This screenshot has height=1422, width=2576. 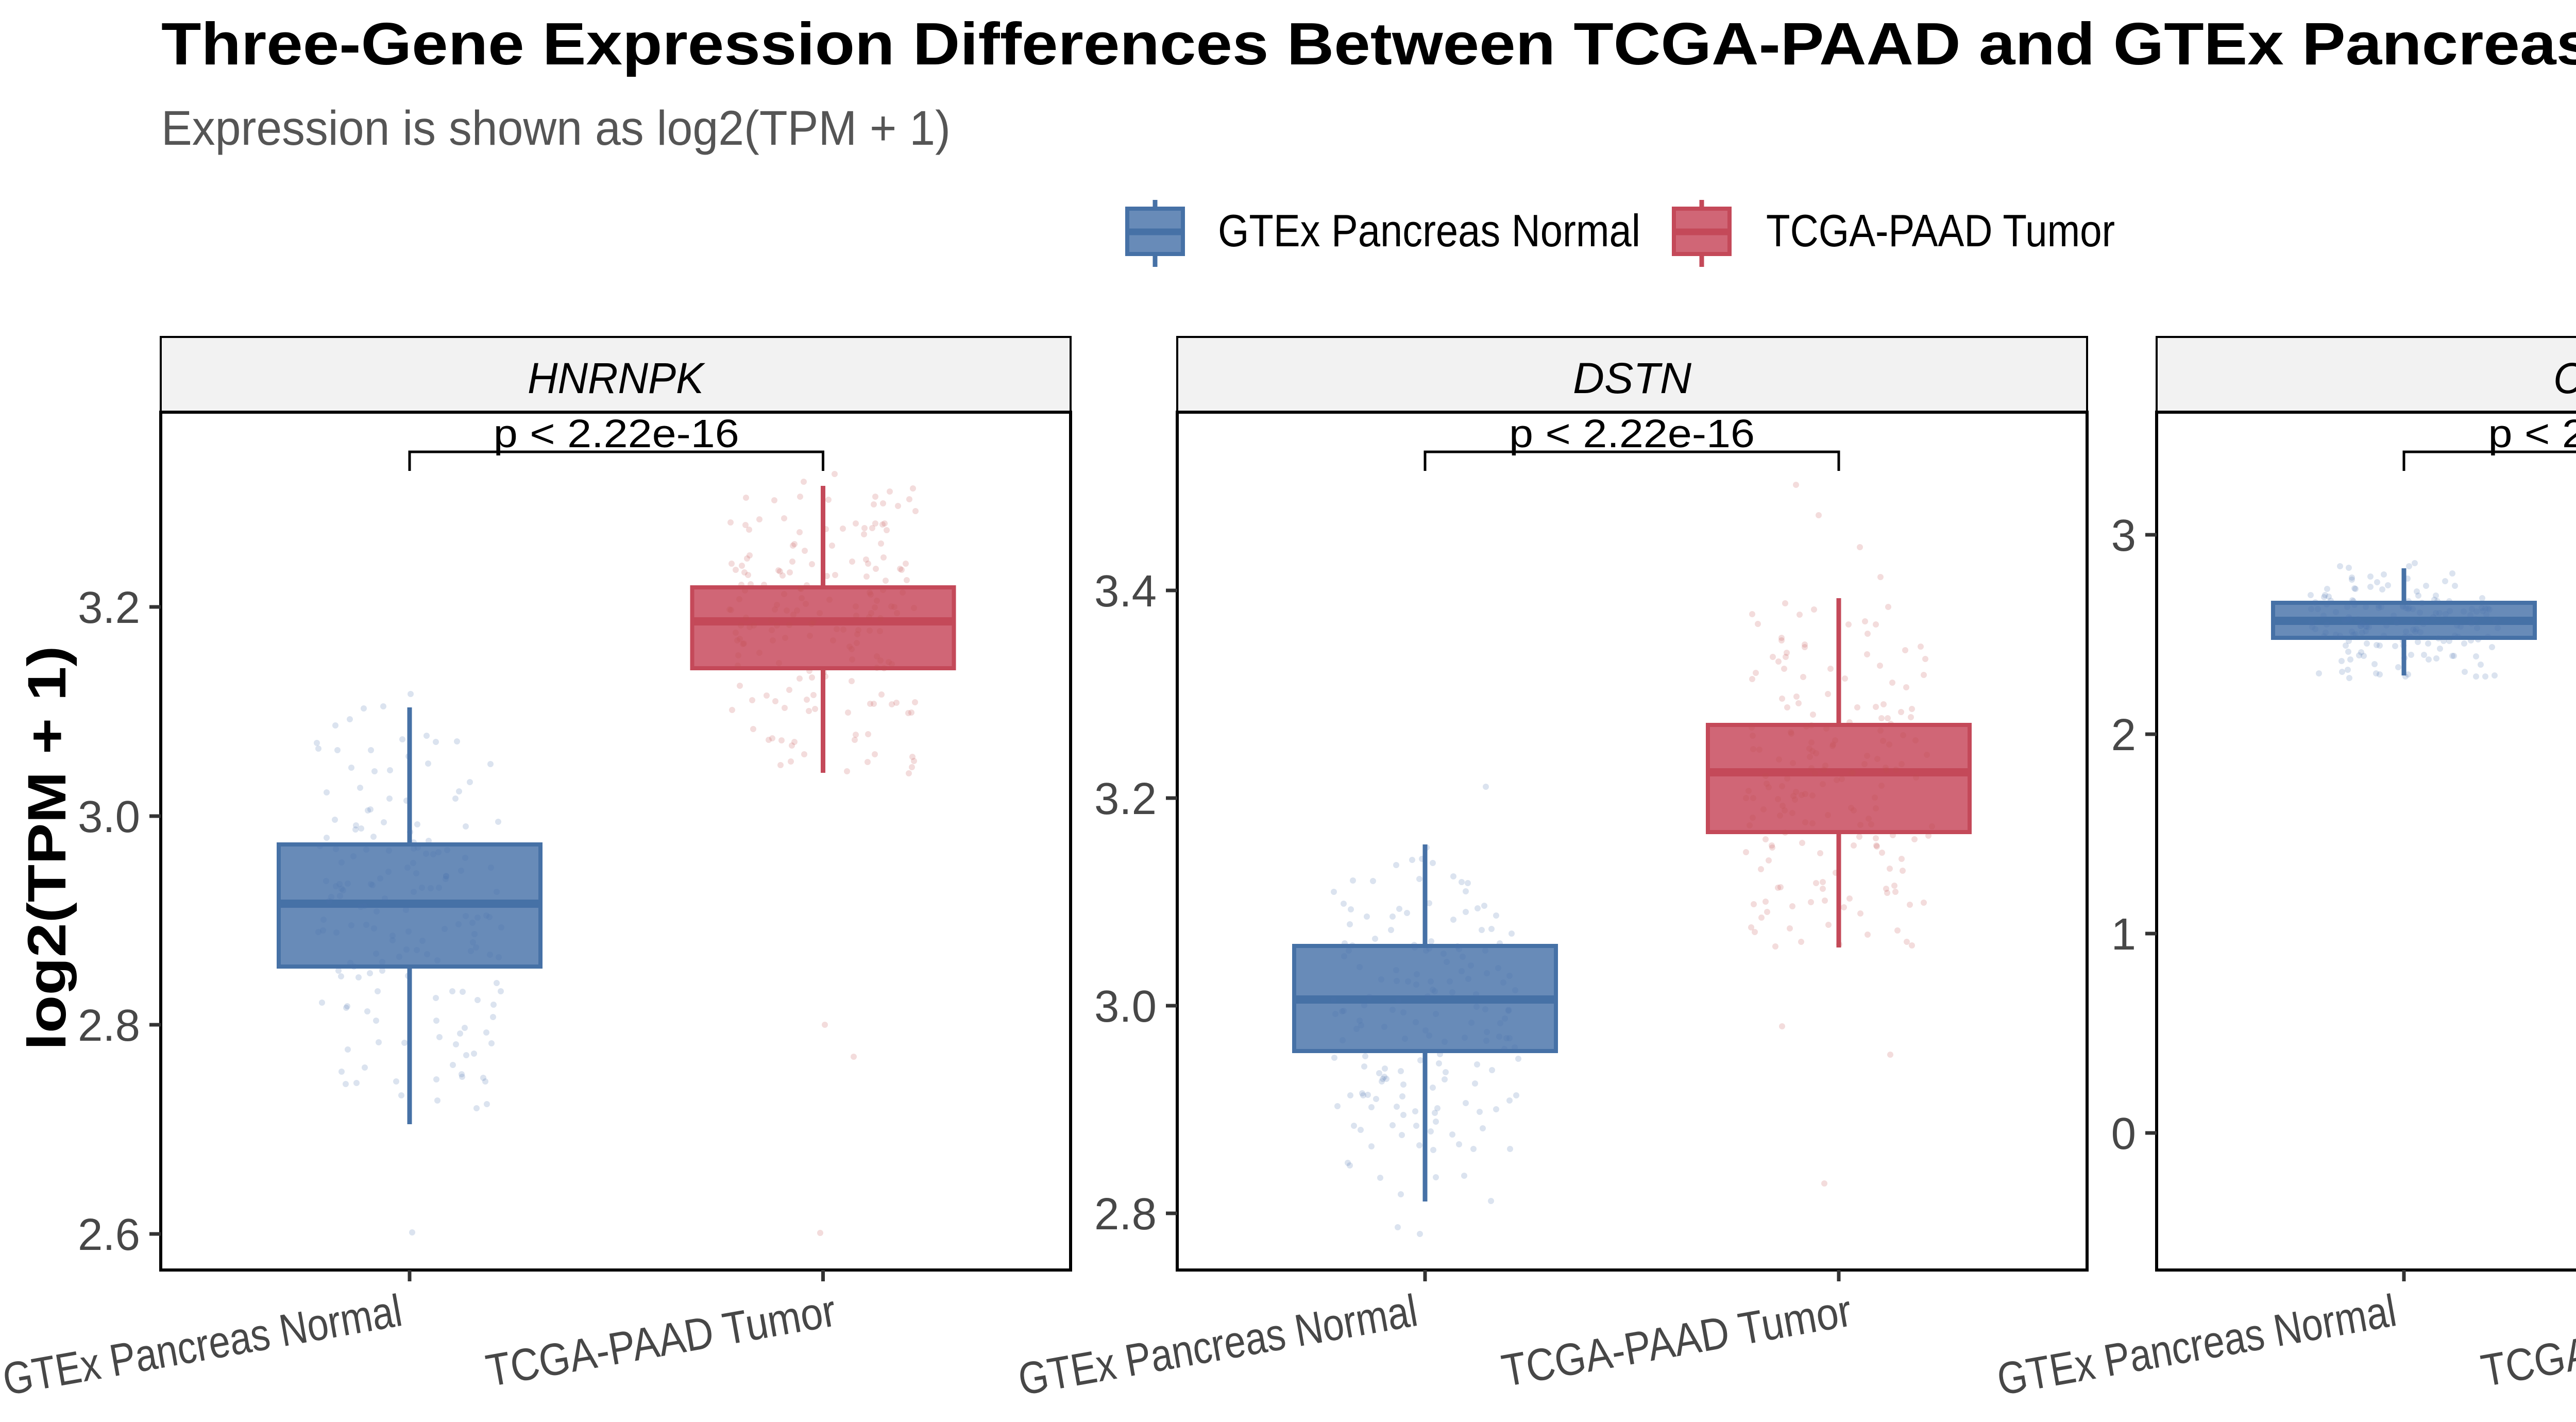 I want to click on svg-text: 3, so click(x=2123, y=536).